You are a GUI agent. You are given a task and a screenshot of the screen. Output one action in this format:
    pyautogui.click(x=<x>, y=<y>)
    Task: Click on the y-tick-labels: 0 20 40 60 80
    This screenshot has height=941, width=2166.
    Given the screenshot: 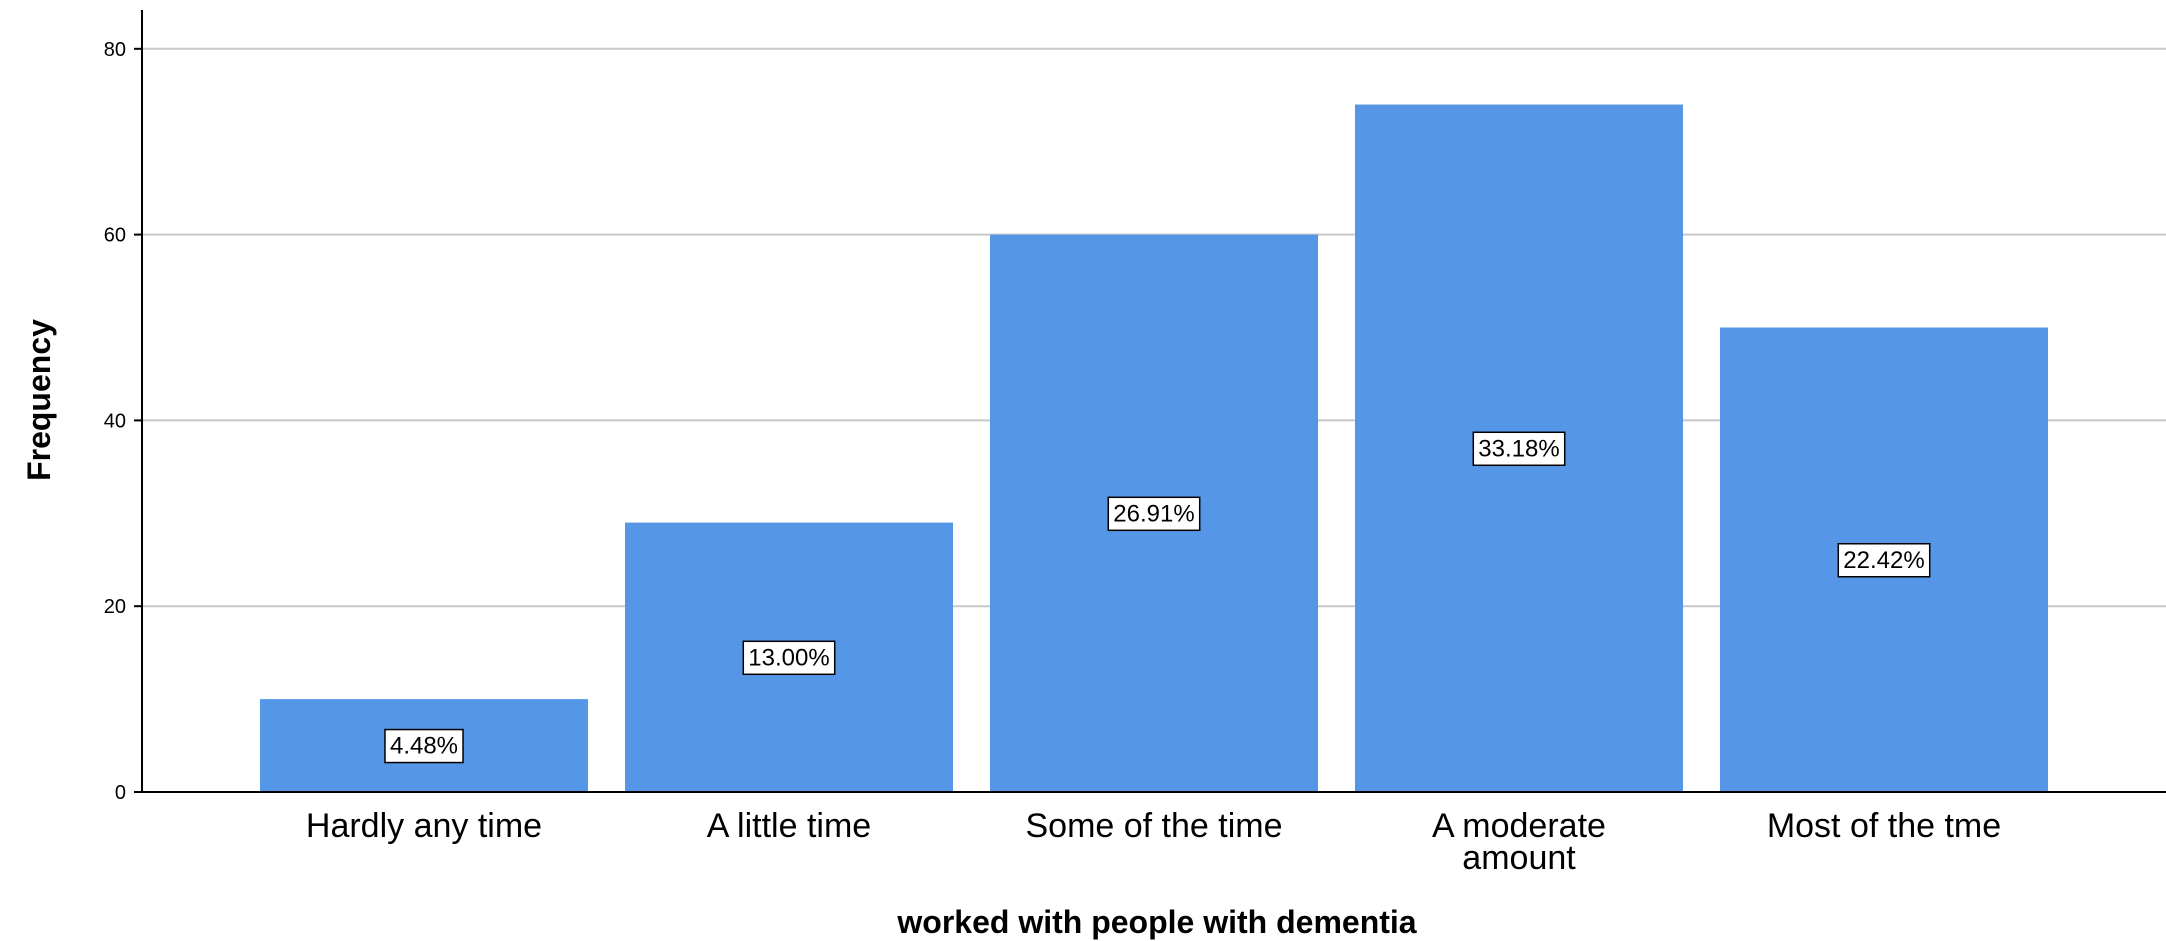 What is the action you would take?
    pyautogui.click(x=115, y=421)
    